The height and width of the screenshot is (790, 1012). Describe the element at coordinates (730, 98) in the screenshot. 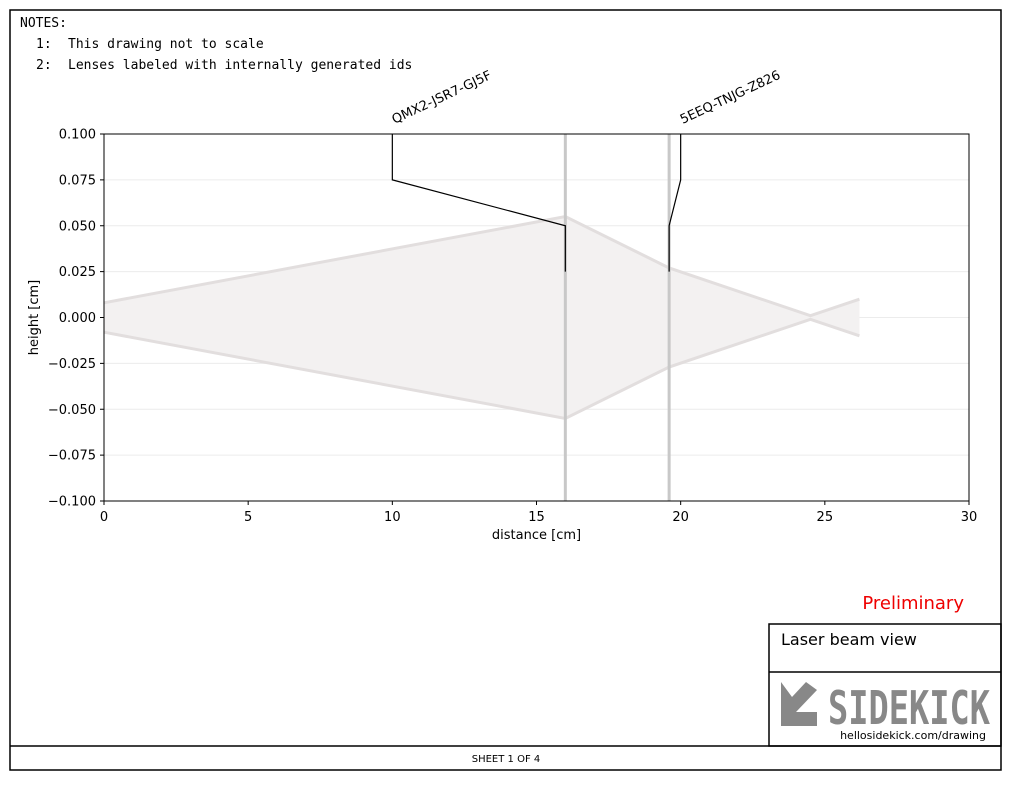

I see `lens-label: 5EEQ-TNJG-Z826` at that location.